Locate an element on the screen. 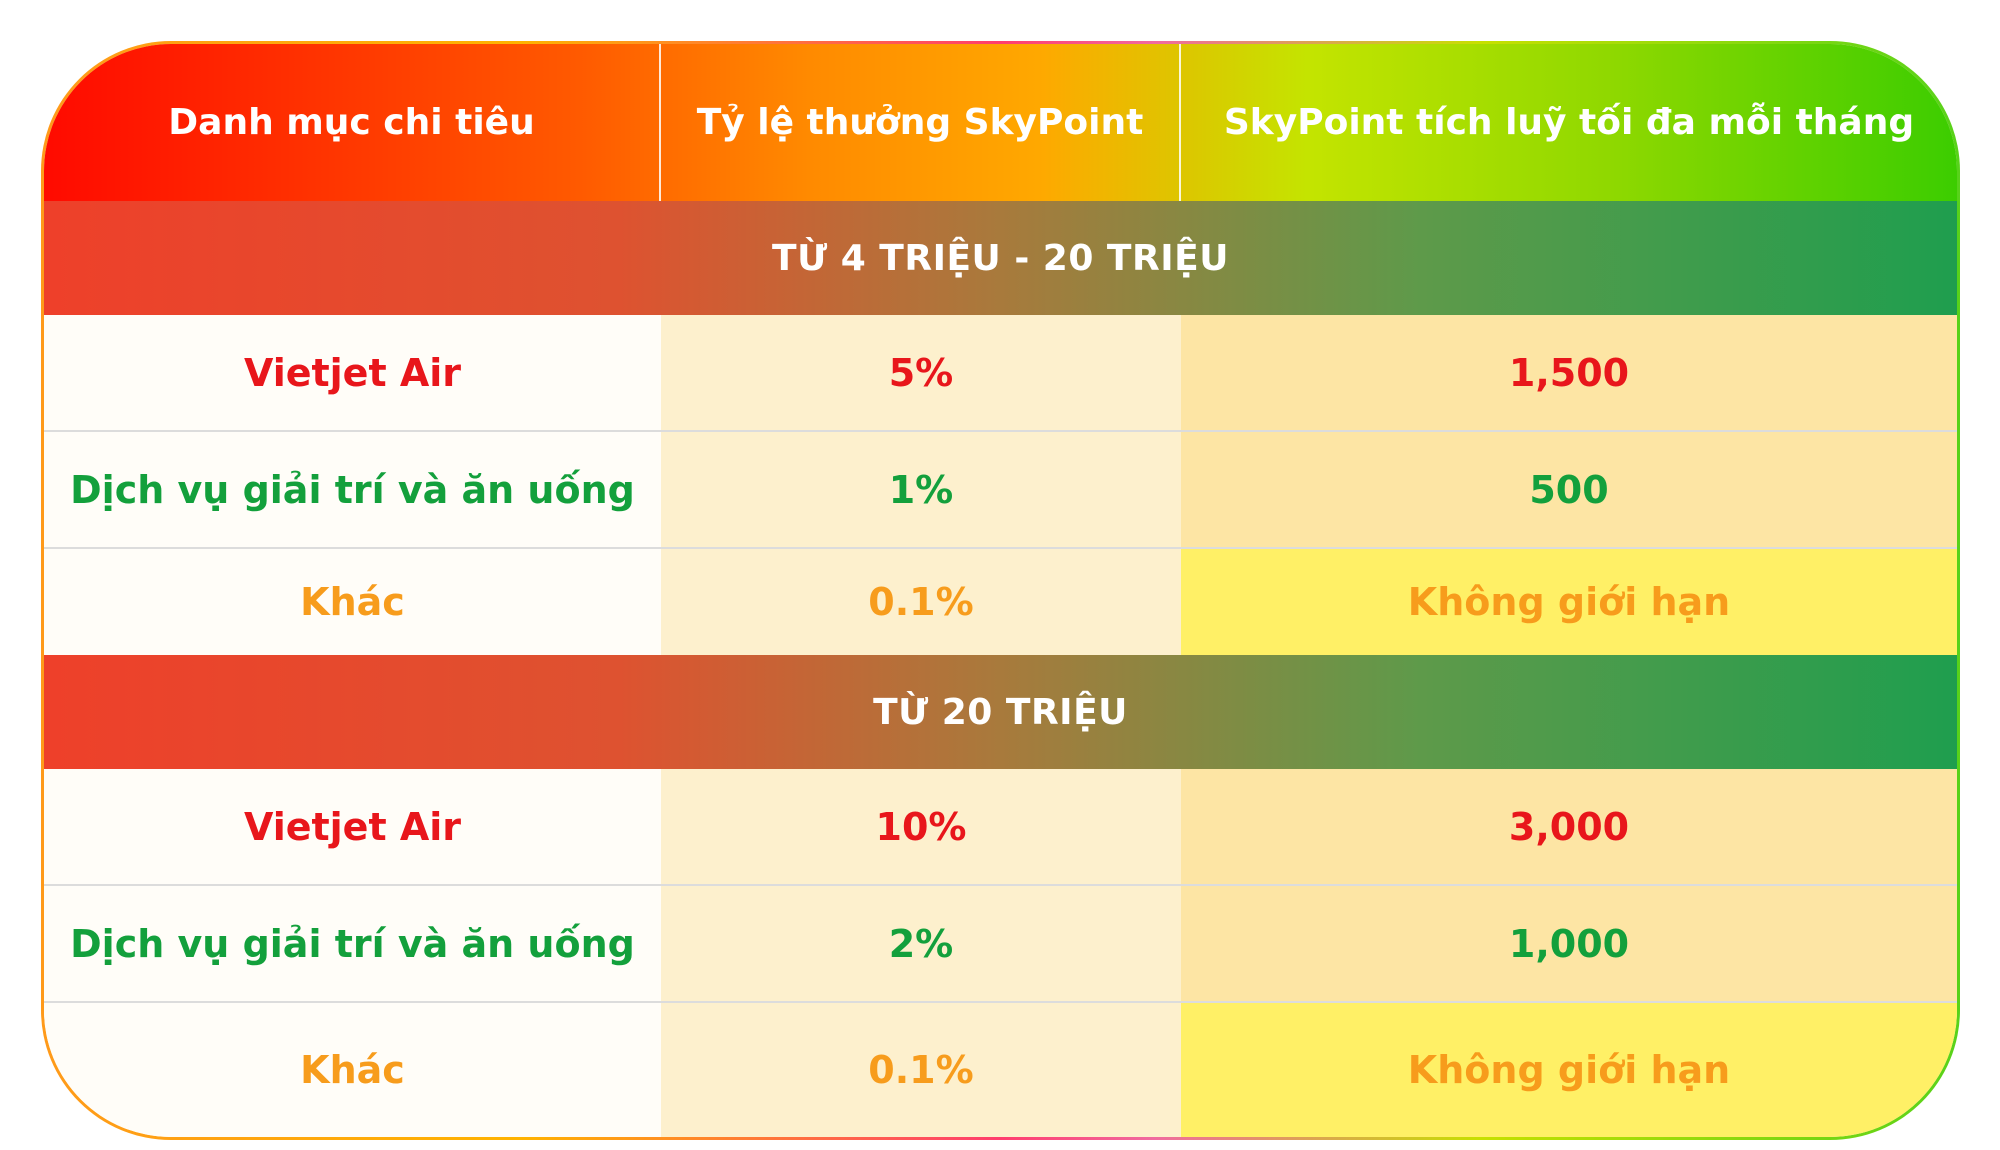 This screenshot has height=1150, width=2000. row-max: 1,000 is located at coordinates (1569, 943).